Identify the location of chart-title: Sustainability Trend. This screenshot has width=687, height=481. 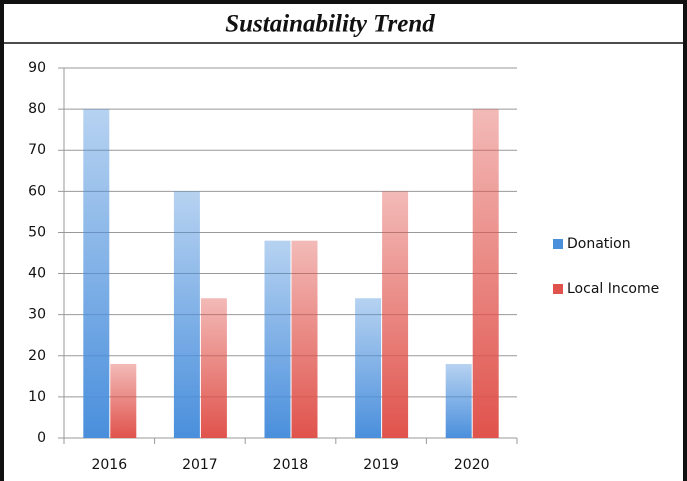
(330, 24).